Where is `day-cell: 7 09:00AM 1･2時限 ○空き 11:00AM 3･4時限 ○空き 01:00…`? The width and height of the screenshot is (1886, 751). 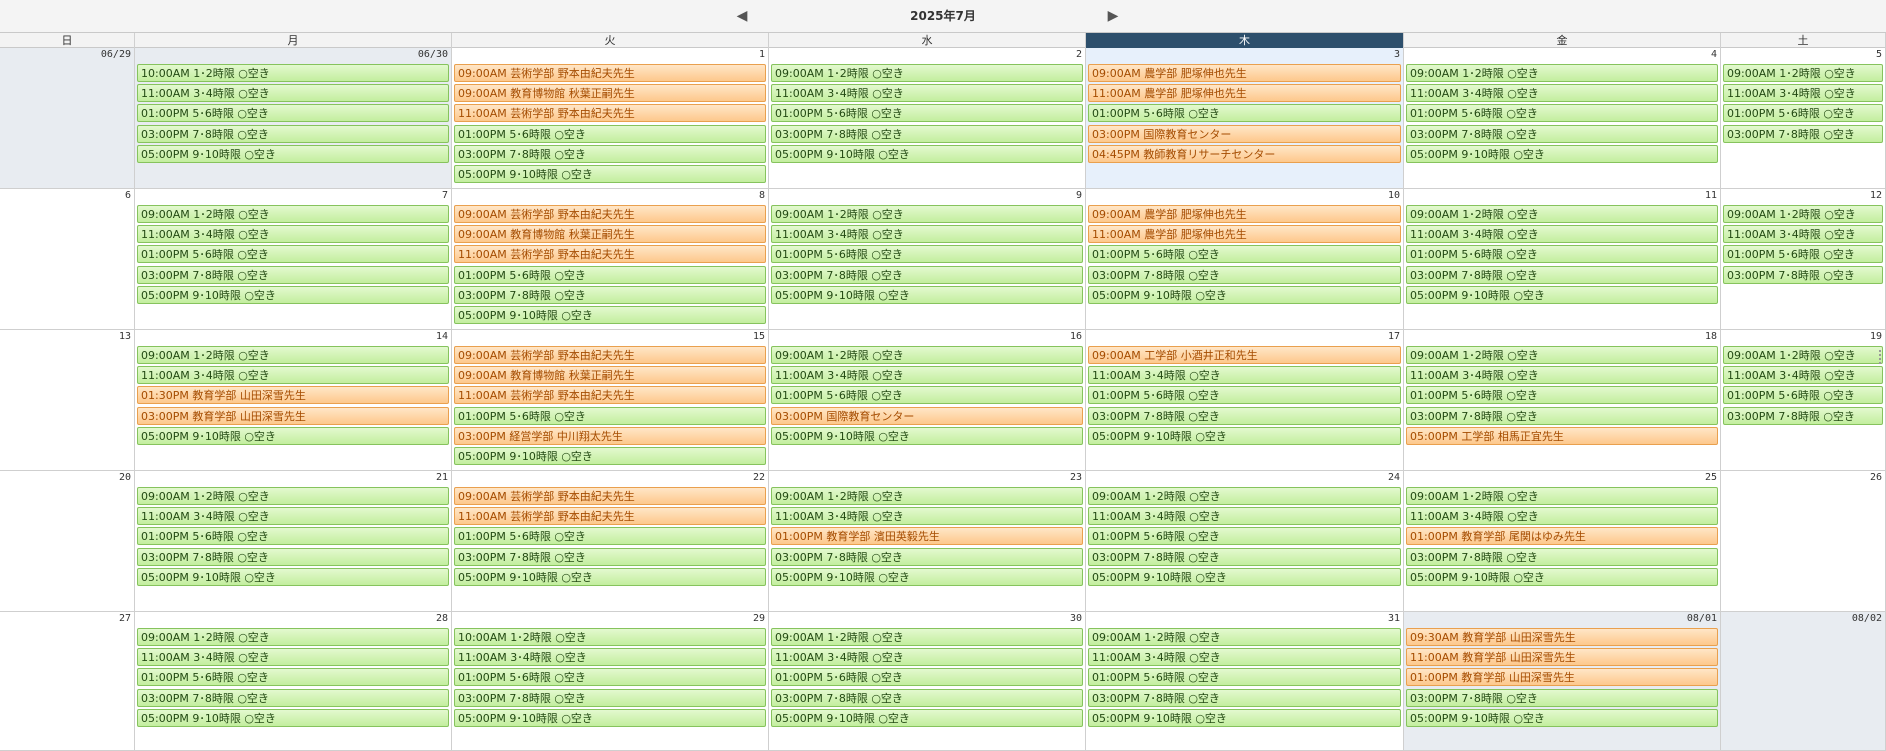
day-cell: 7 09:00AM 1･2時限 ○空き 11:00AM 3･4時限 ○空き 01:00… is located at coordinates (293, 259).